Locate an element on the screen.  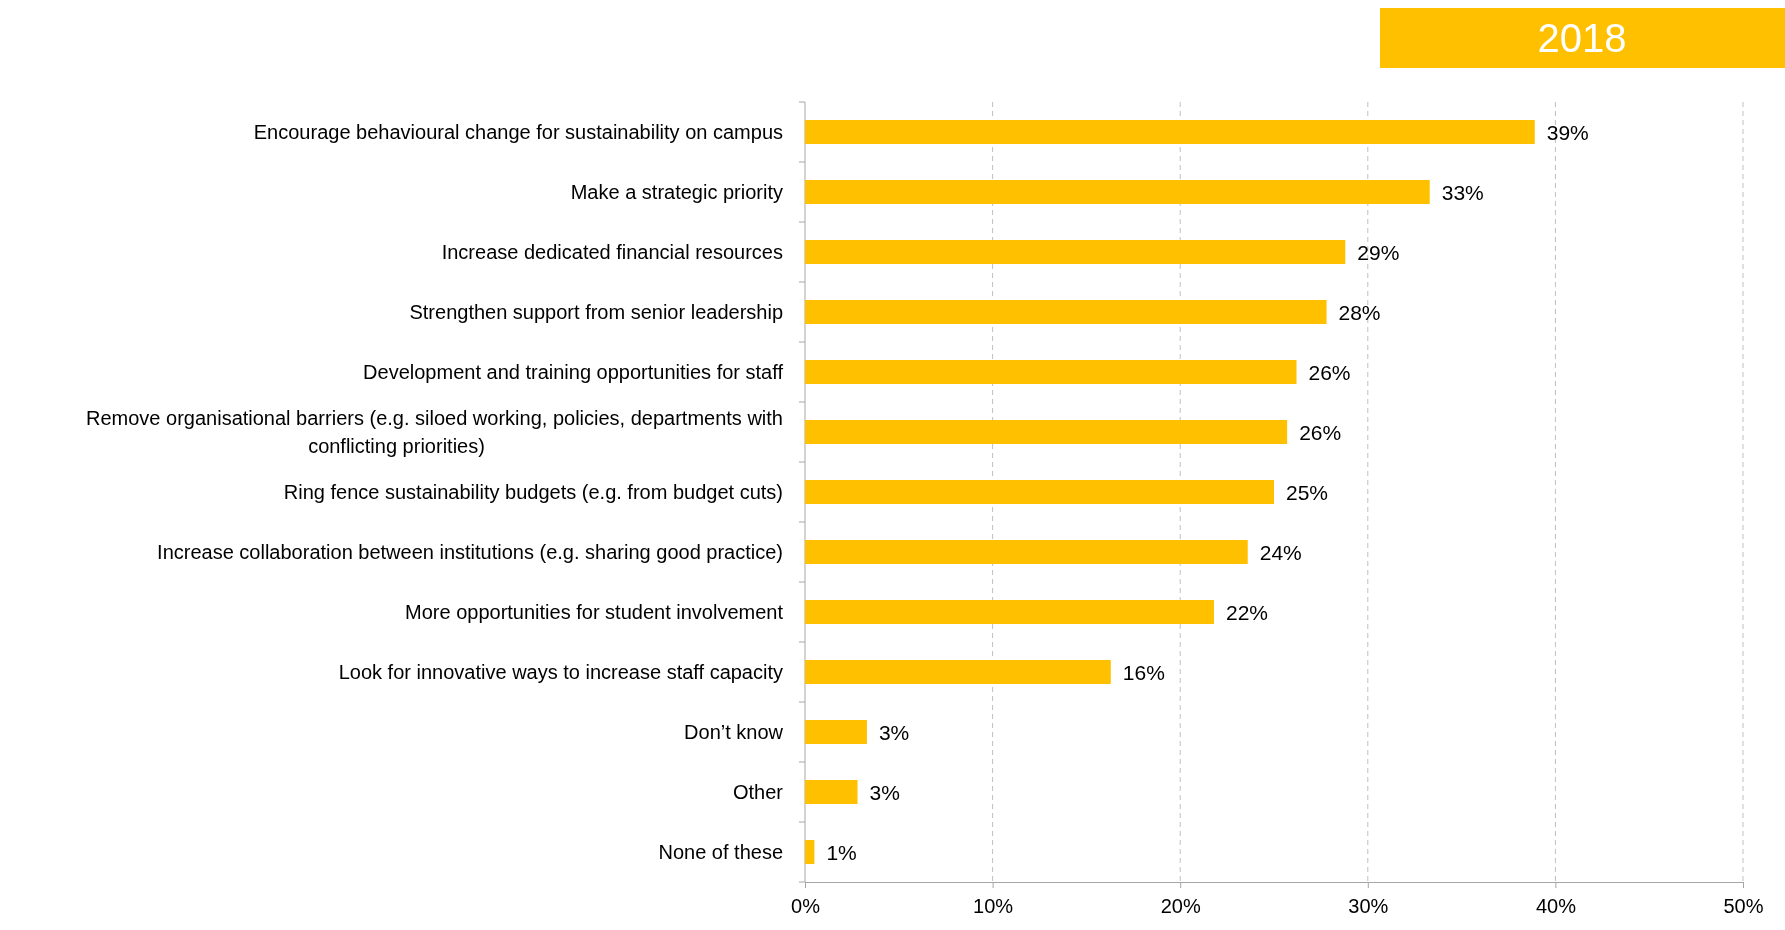
y-tick-label: Development and training opportunities for staff is located at coordinates (573, 372).